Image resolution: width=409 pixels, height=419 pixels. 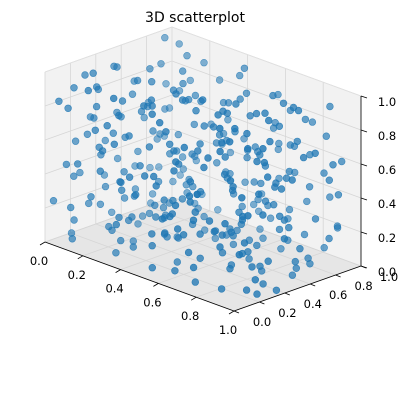 What do you see at coordinates (118, 271) in the screenshot?
I see `x-tick-mark` at bounding box center [118, 271].